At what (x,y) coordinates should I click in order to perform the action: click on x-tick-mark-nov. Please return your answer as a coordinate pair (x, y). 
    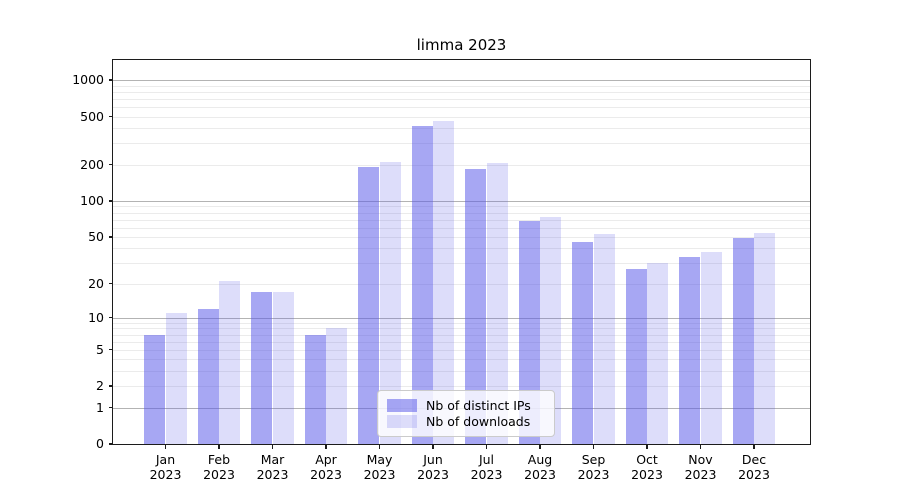
    Looking at the image, I should click on (700, 446).